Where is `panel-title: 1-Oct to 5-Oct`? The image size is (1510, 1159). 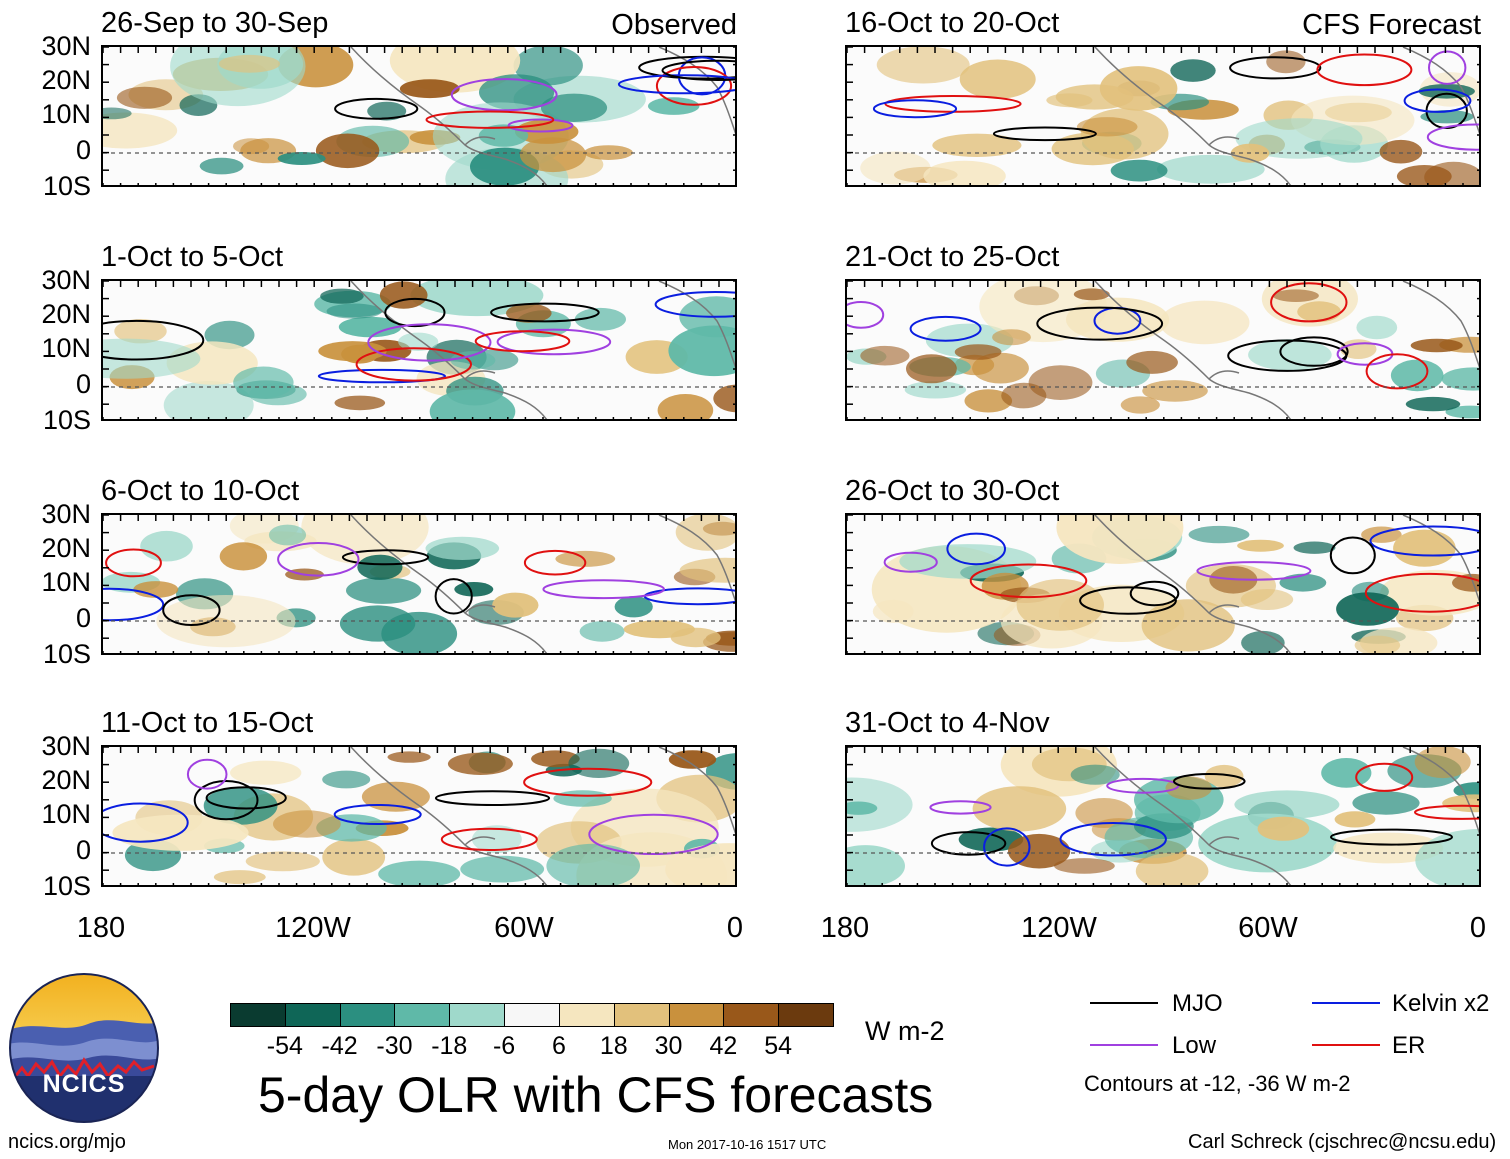 panel-title: 1-Oct to 5-Oct is located at coordinates (192, 257).